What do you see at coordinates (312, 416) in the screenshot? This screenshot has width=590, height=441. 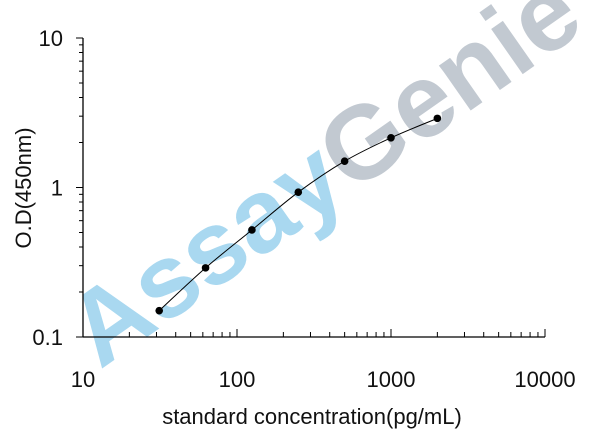 I see `x-axis-title: standard concentration(pg/mL)` at bounding box center [312, 416].